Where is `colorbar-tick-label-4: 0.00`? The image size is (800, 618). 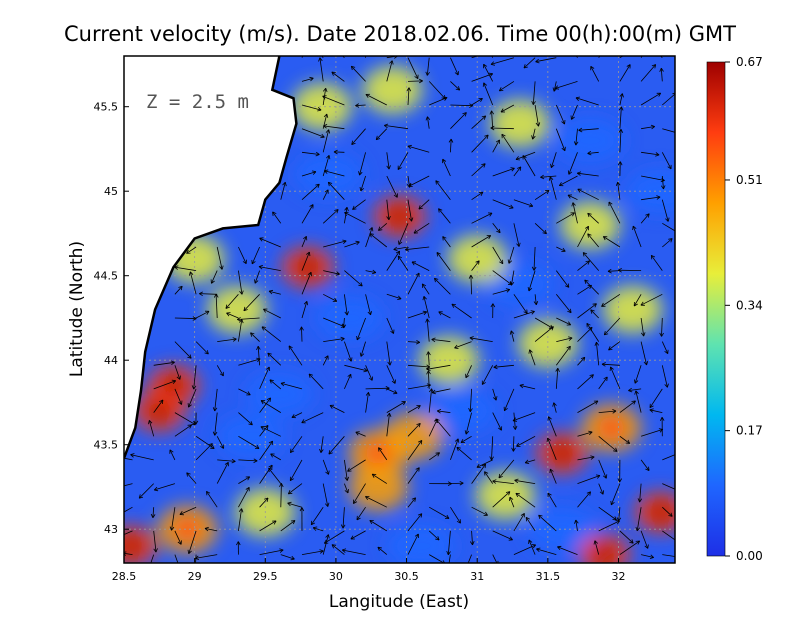 colorbar-tick-label-4: 0.00 is located at coordinates (749, 556).